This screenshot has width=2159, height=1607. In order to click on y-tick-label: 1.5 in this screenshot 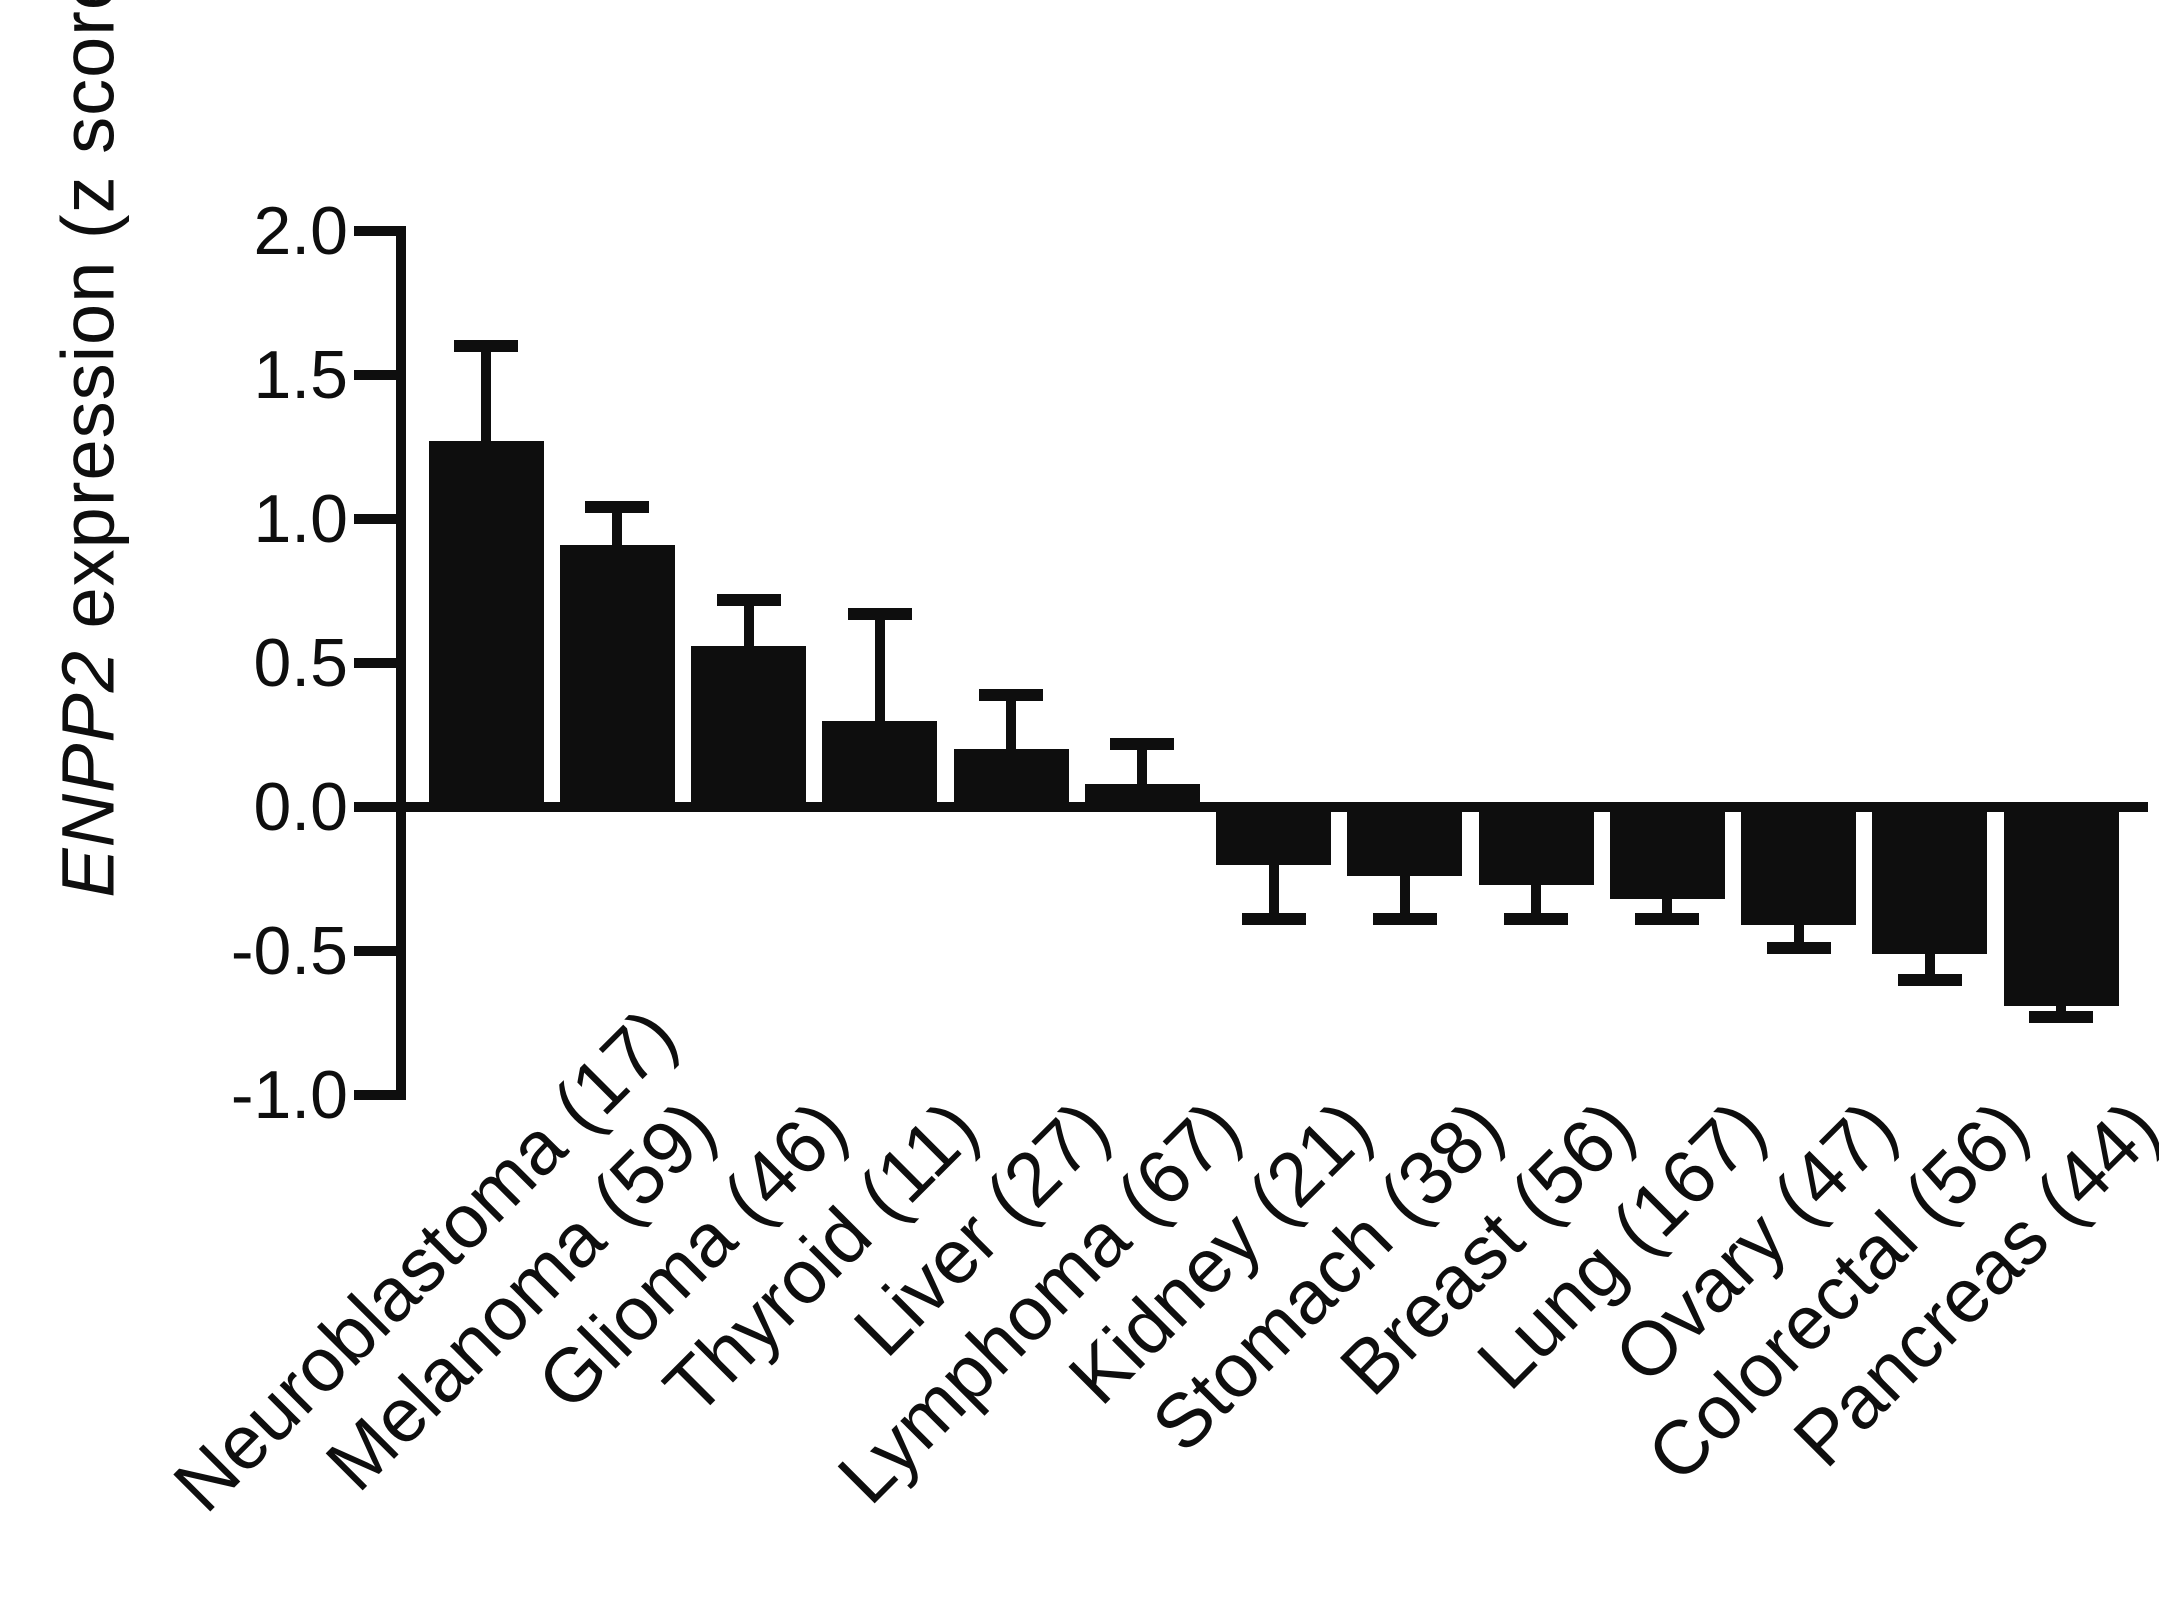, I will do `click(300, 375)`.